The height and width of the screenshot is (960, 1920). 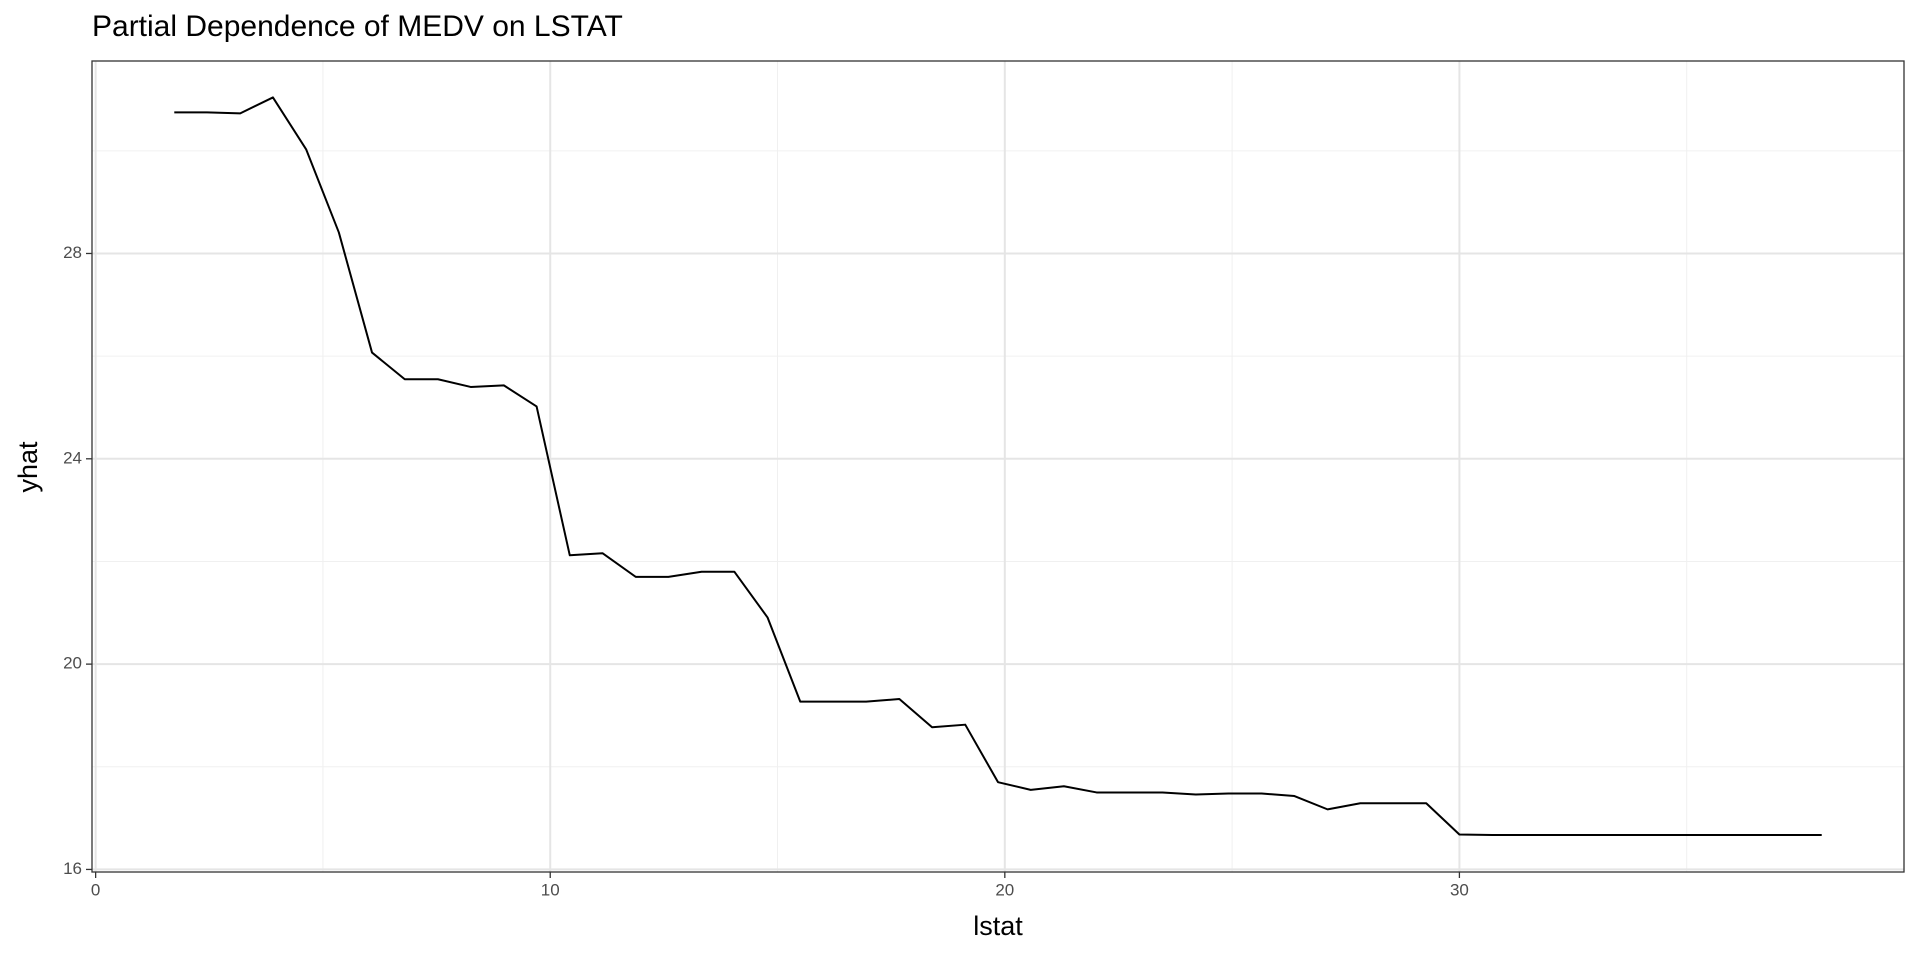 What do you see at coordinates (28, 467) in the screenshot?
I see `y-axis-label: yhat` at bounding box center [28, 467].